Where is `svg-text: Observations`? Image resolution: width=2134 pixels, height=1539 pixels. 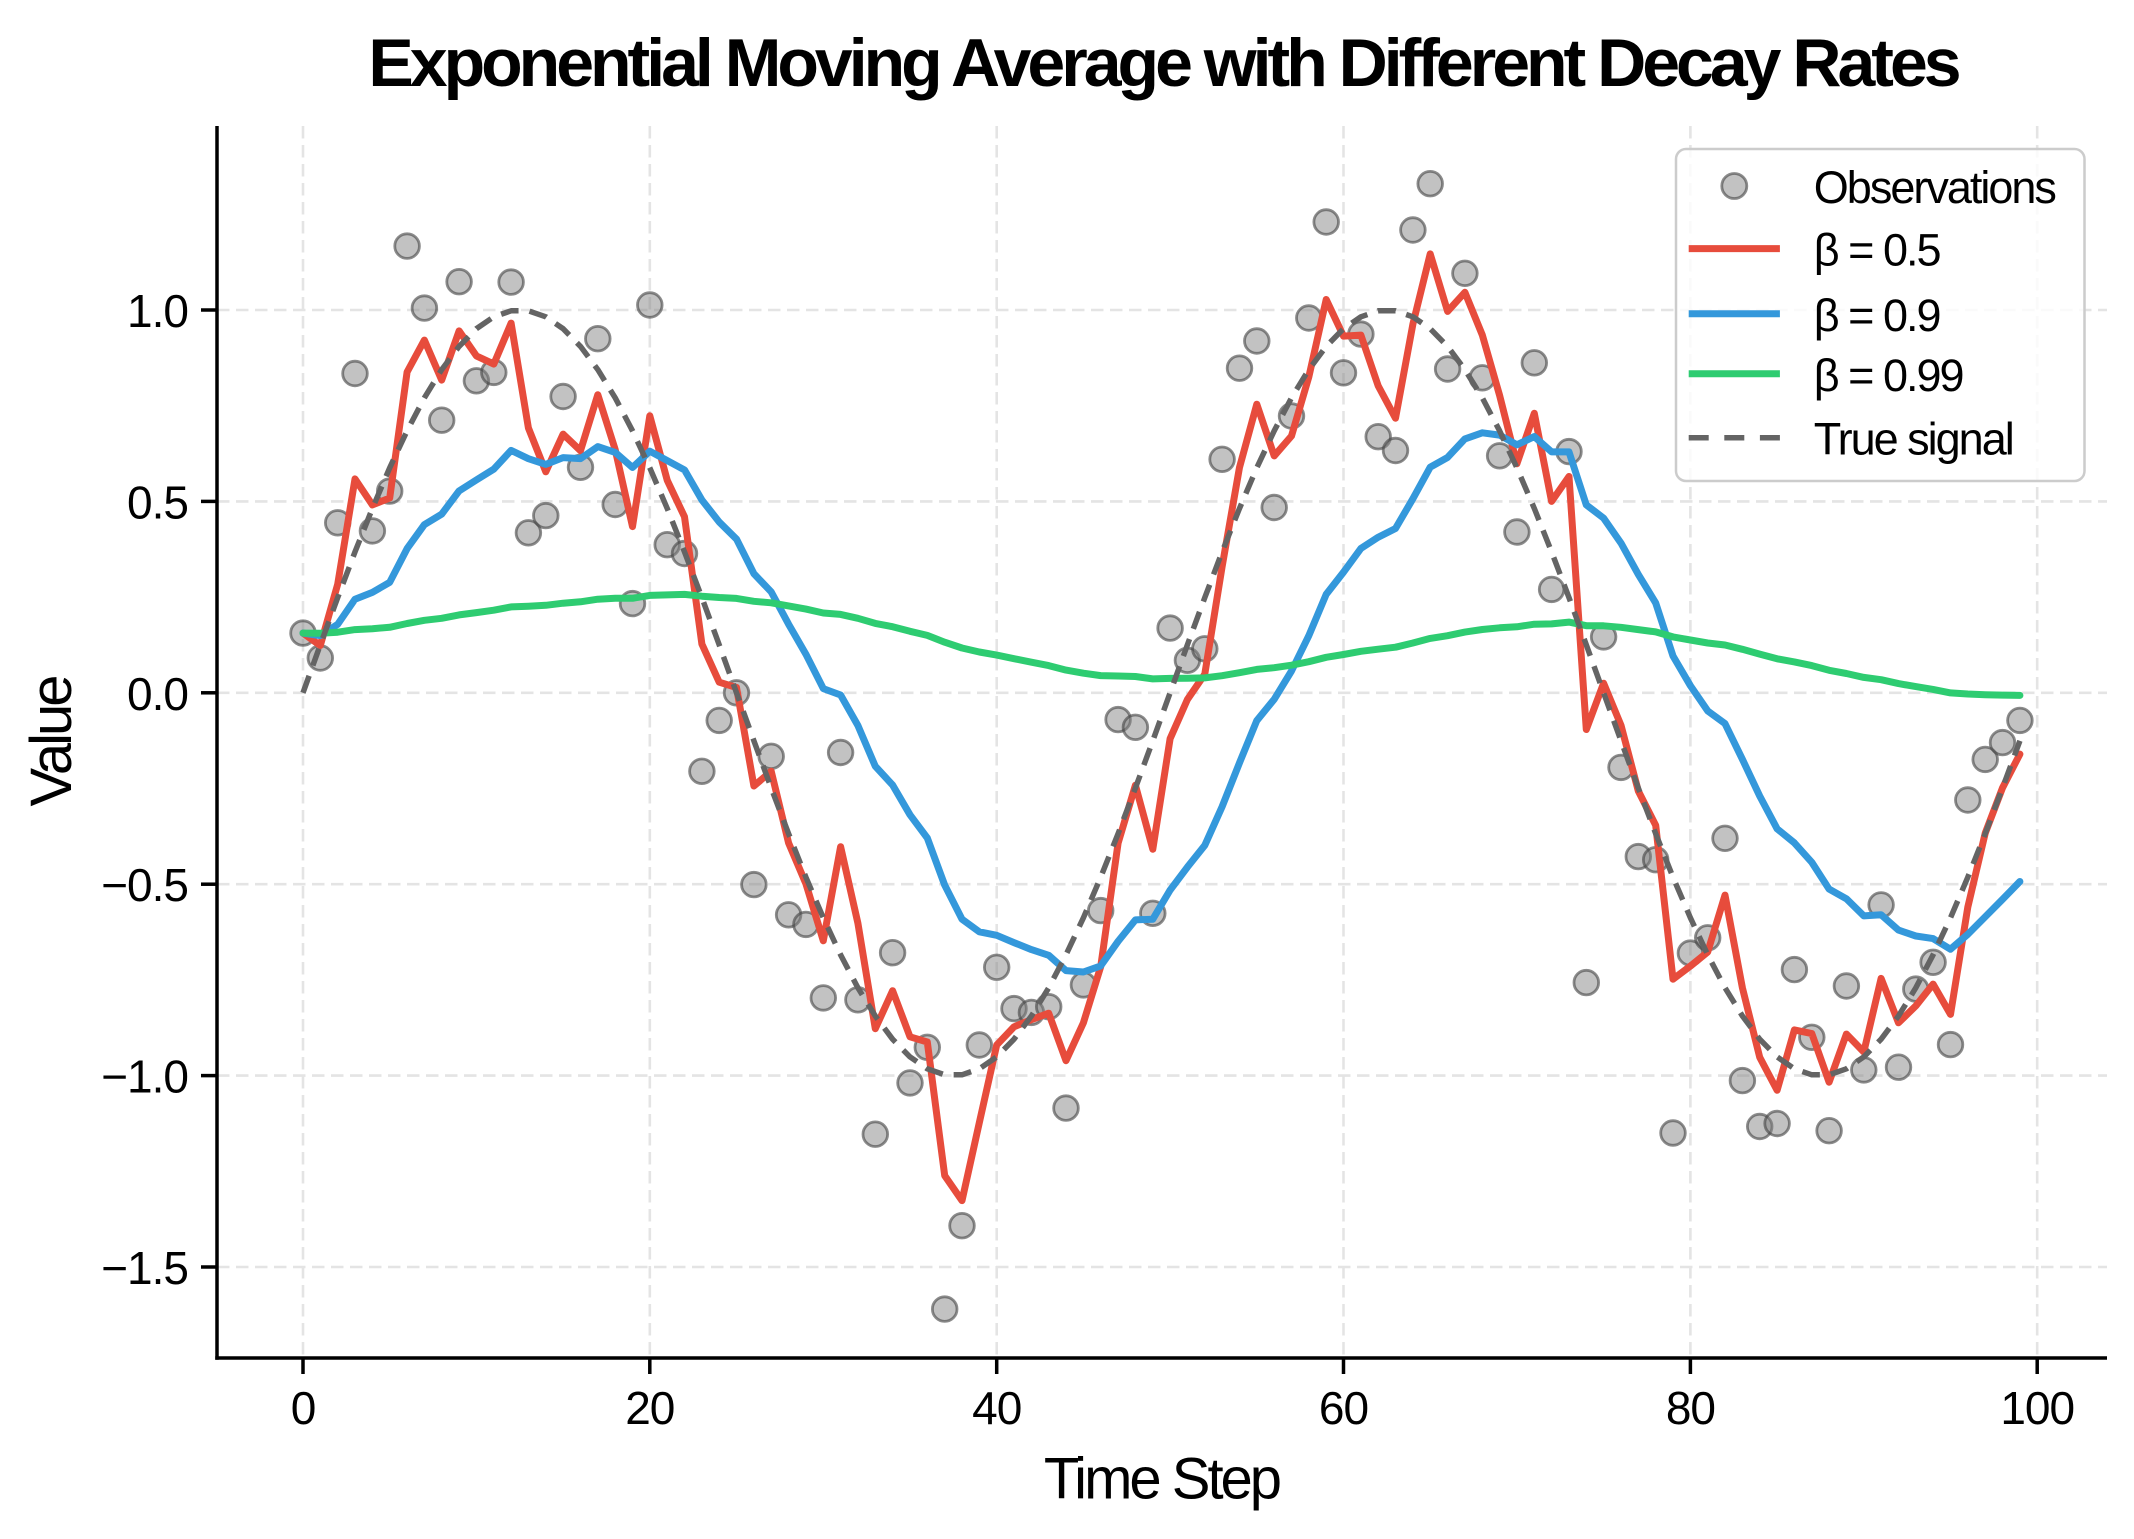 svg-text: Observations is located at coordinates (1935, 187).